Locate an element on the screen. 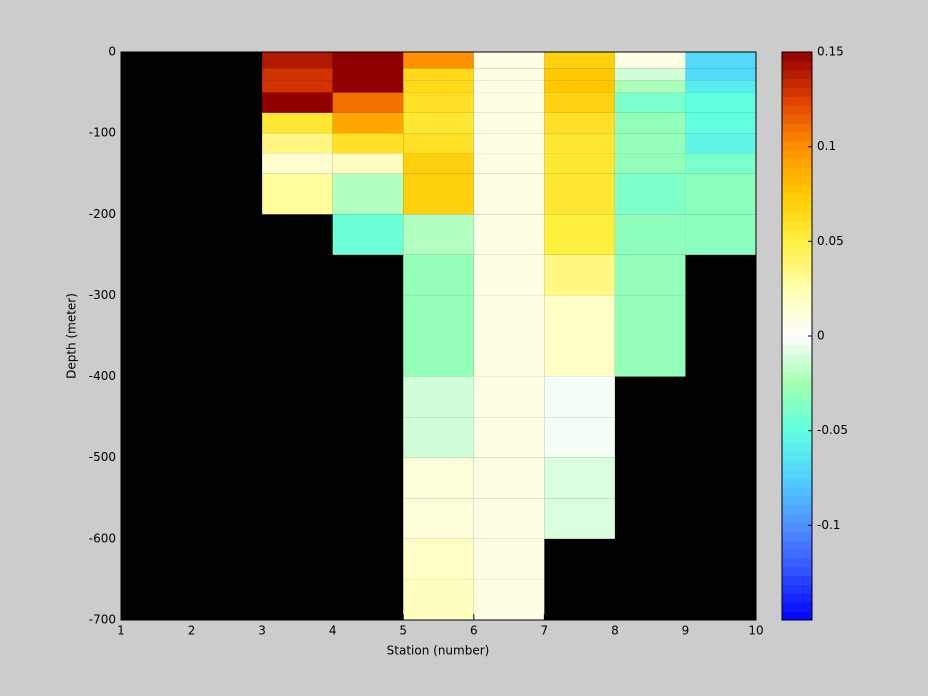  colorbar-tick-label: -0.1 is located at coordinates (828, 525).